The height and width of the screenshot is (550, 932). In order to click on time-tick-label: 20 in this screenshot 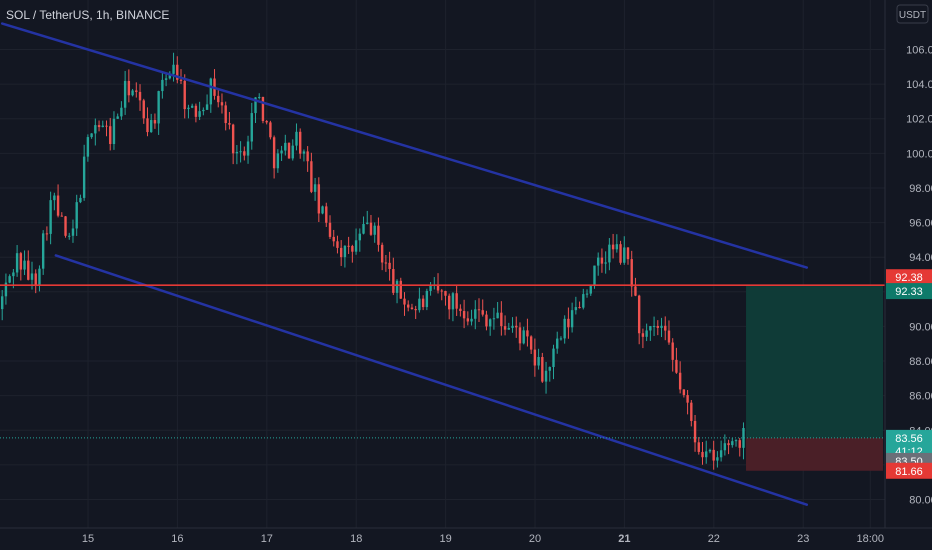, I will do `click(535, 539)`.